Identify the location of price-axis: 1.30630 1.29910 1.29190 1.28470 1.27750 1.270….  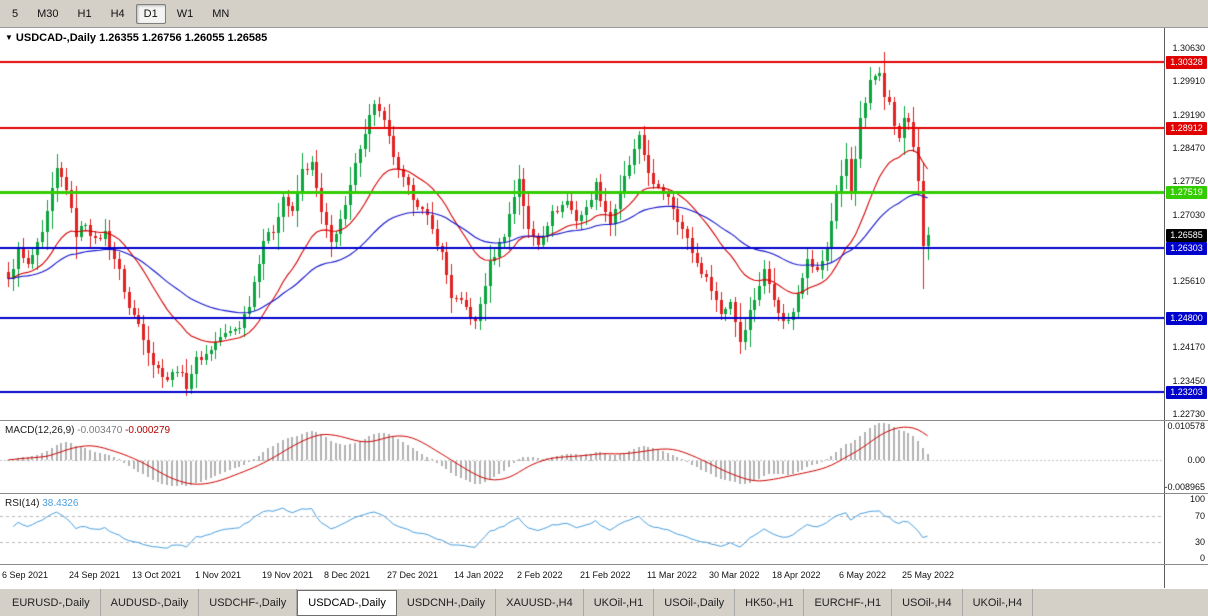
(1186, 224).